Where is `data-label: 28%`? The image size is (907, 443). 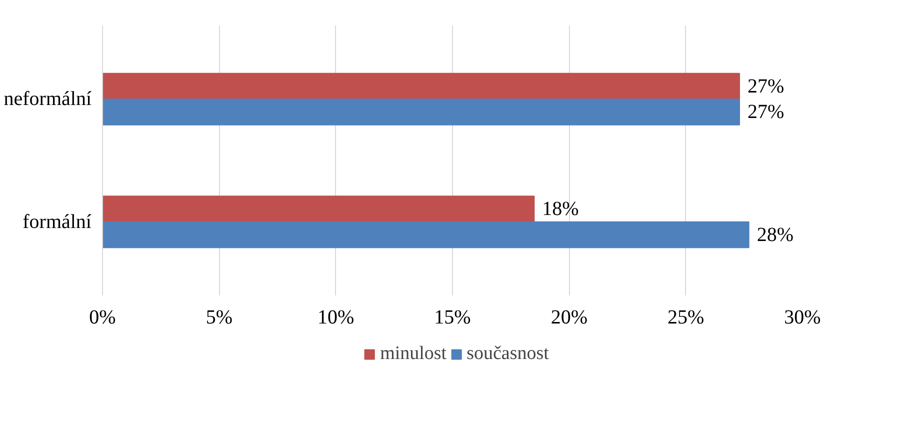
data-label: 28% is located at coordinates (775, 235).